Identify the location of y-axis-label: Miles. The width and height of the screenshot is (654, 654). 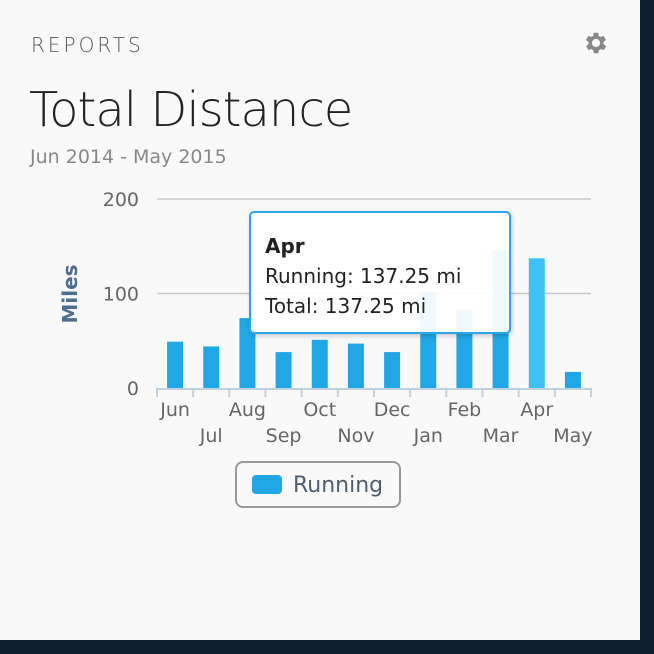
(70, 293).